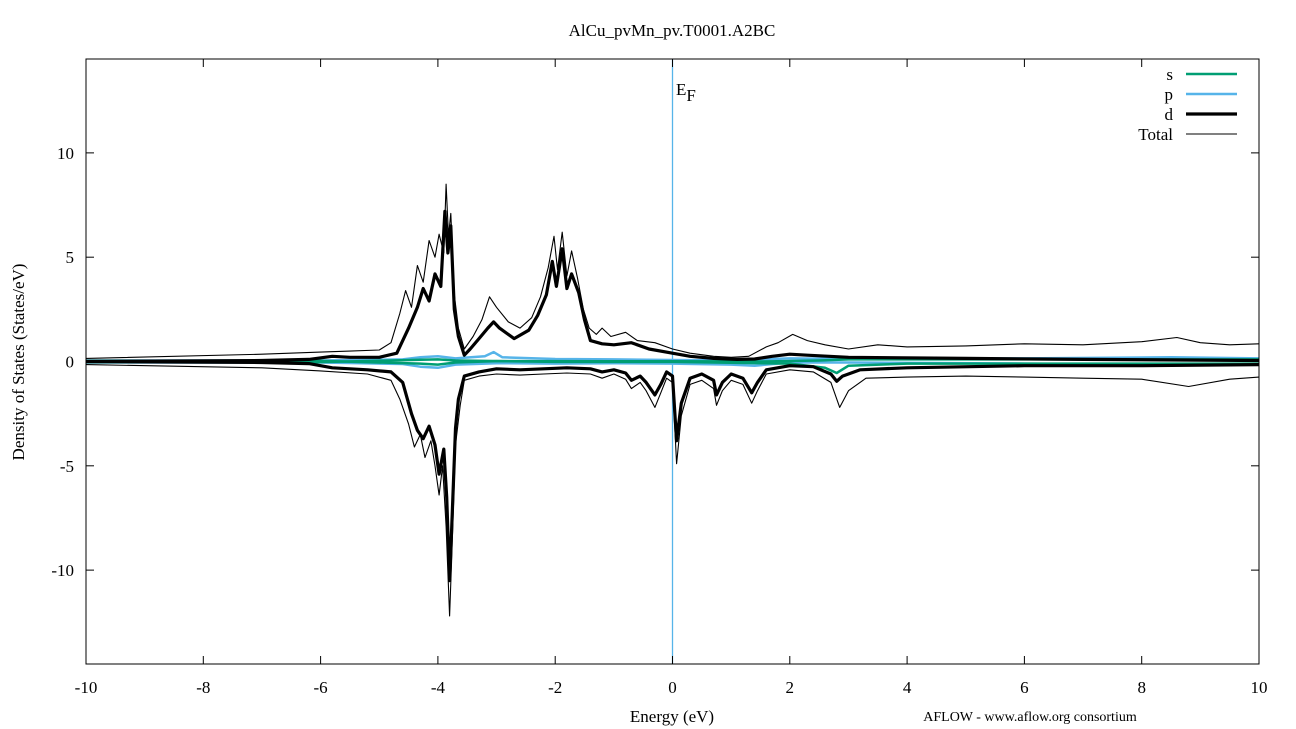  Describe the element at coordinates (1259, 687) in the screenshot. I see `x-tick-label: 10` at that location.